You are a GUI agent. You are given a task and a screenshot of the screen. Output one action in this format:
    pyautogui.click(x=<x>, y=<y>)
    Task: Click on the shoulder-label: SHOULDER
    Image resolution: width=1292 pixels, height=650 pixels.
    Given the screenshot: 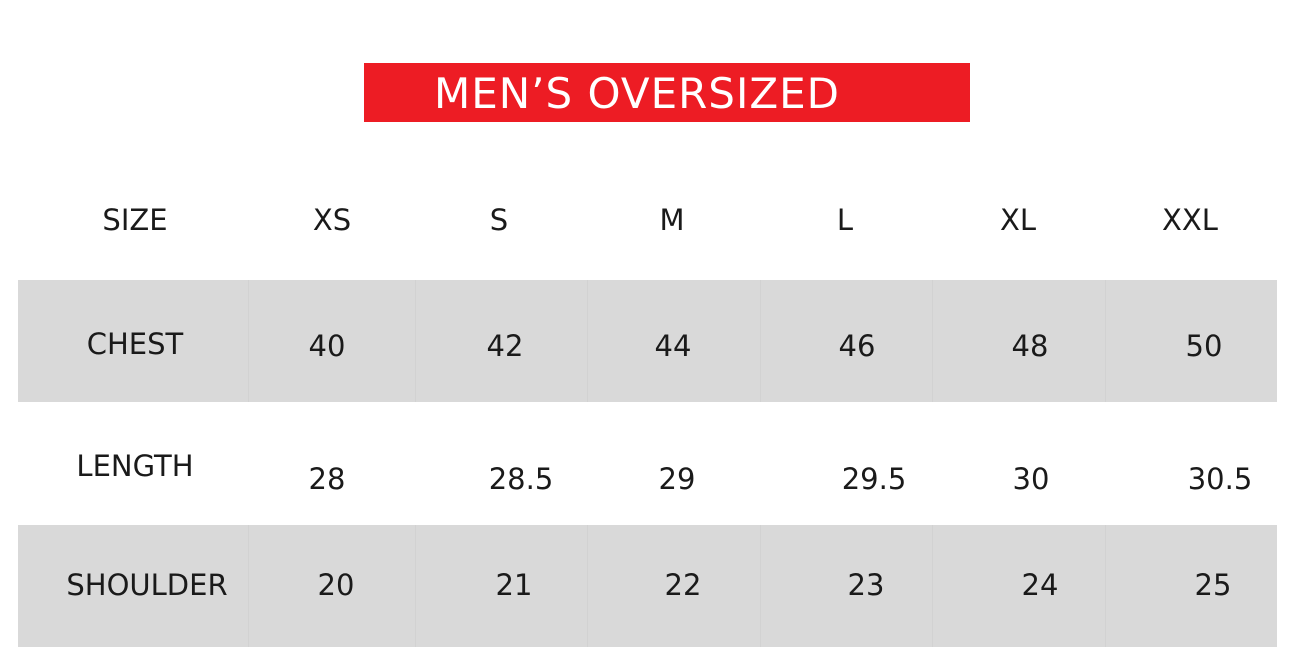 What is the action you would take?
    pyautogui.click(x=147, y=585)
    